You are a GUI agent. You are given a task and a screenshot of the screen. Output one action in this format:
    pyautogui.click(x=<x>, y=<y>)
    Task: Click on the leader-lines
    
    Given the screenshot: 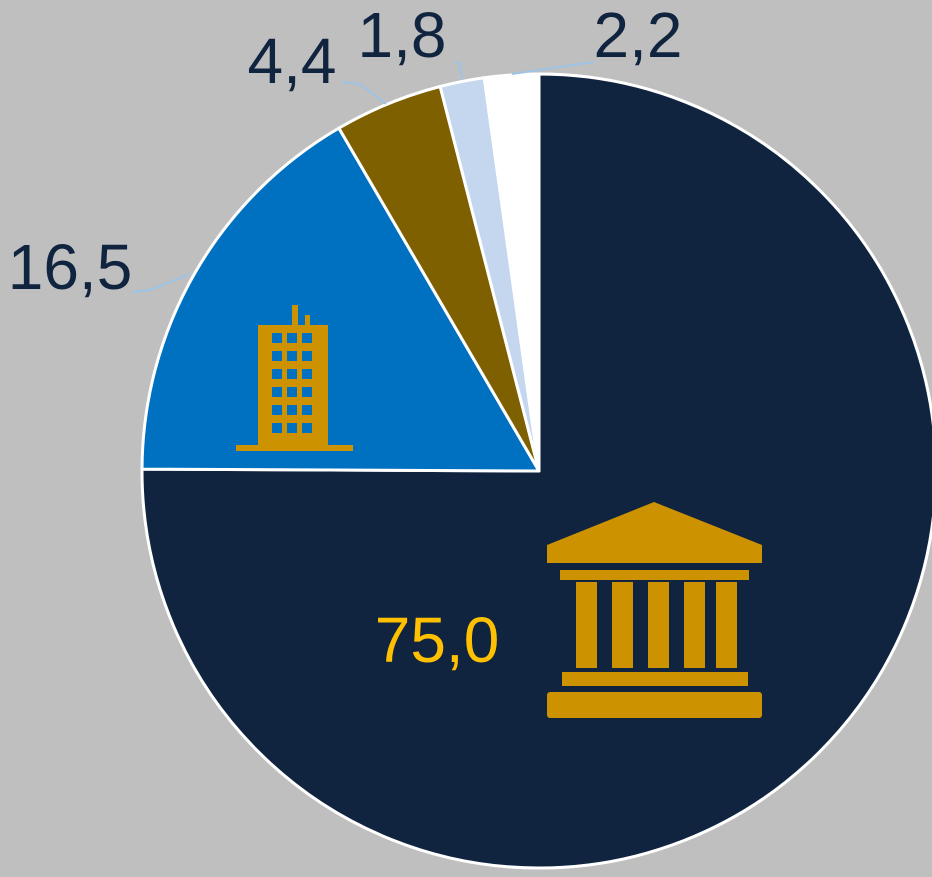 What is the action you would take?
    pyautogui.click(x=363, y=177)
    